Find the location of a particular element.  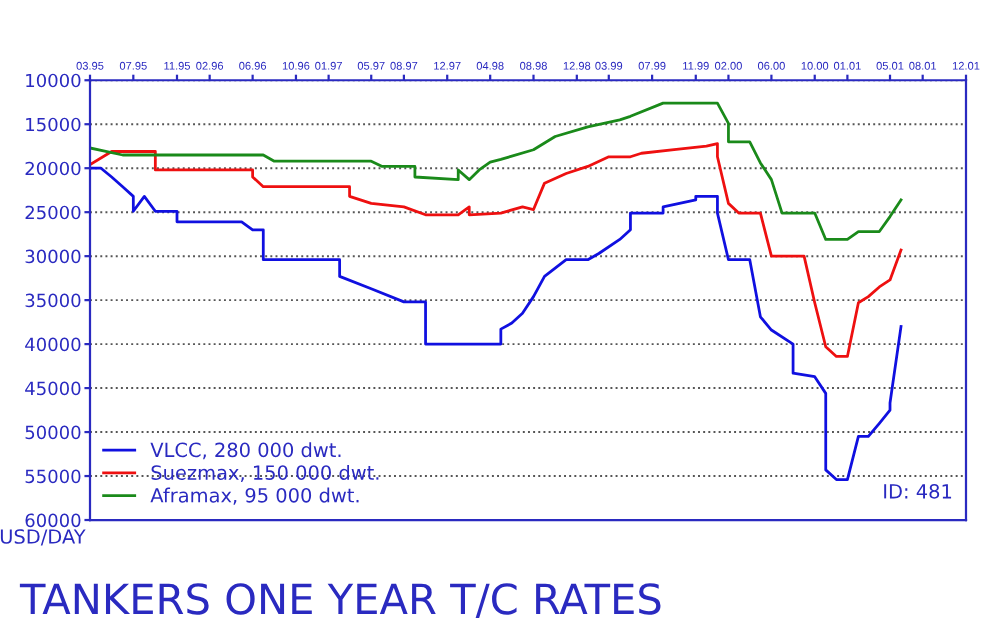

y-tick-label: 25000 is located at coordinates (53, 212).